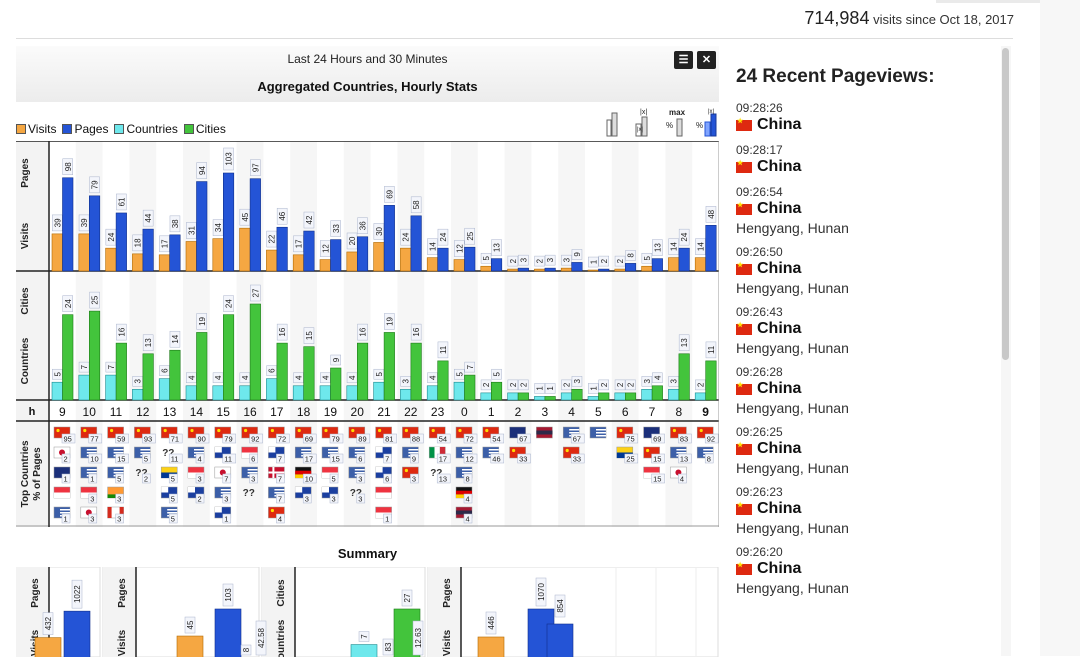 Image resolution: width=1080 pixels, height=657 pixels. I want to click on flag-us-icon: 15, so click(332, 455).